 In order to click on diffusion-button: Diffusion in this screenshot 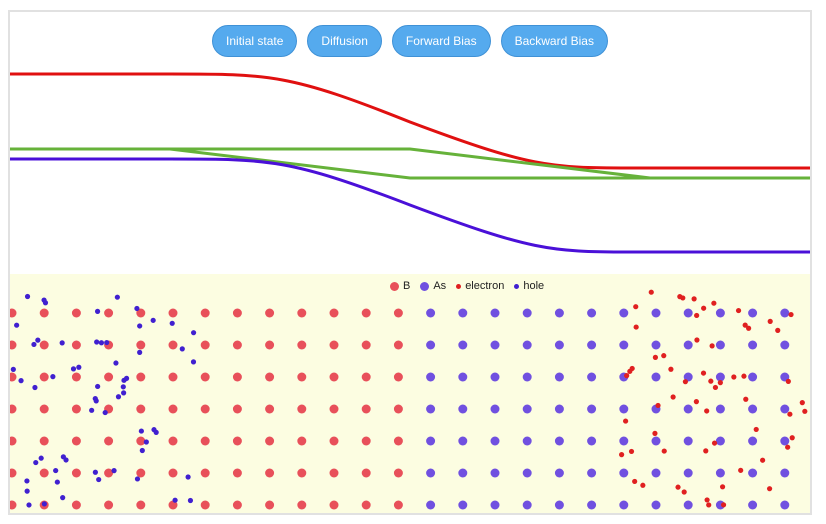, I will do `click(344, 41)`.